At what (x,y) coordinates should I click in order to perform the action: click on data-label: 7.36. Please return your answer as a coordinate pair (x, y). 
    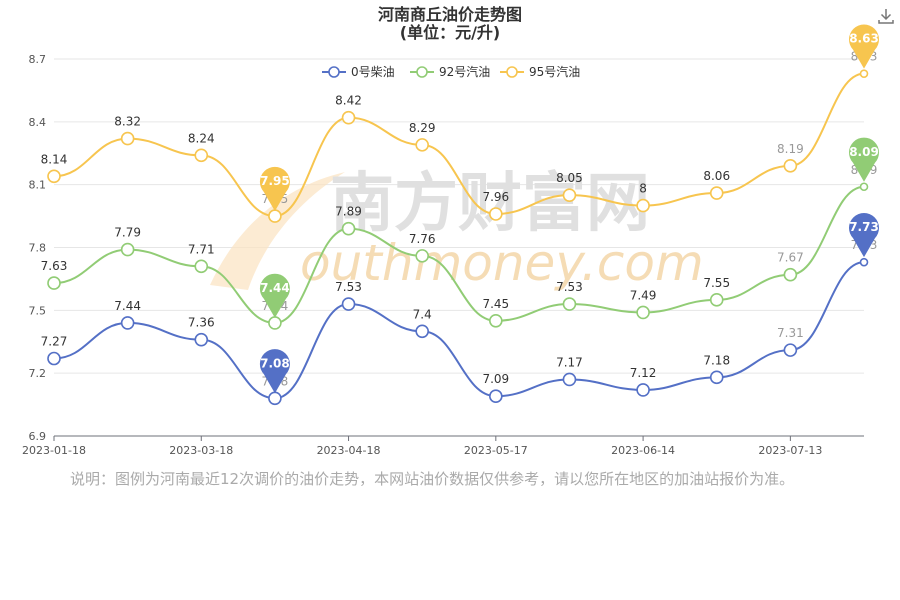
    Looking at the image, I should click on (201, 323).